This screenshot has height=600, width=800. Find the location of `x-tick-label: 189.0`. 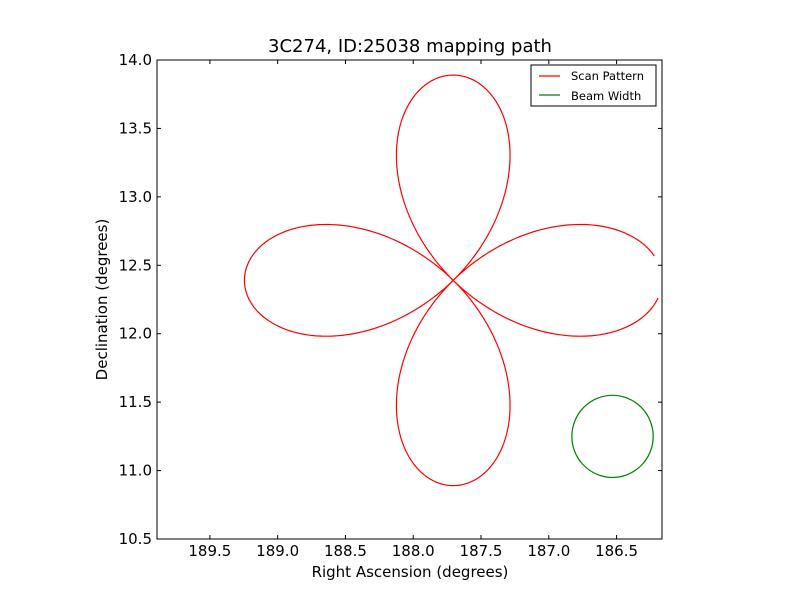

x-tick-label: 189.0 is located at coordinates (277, 551).